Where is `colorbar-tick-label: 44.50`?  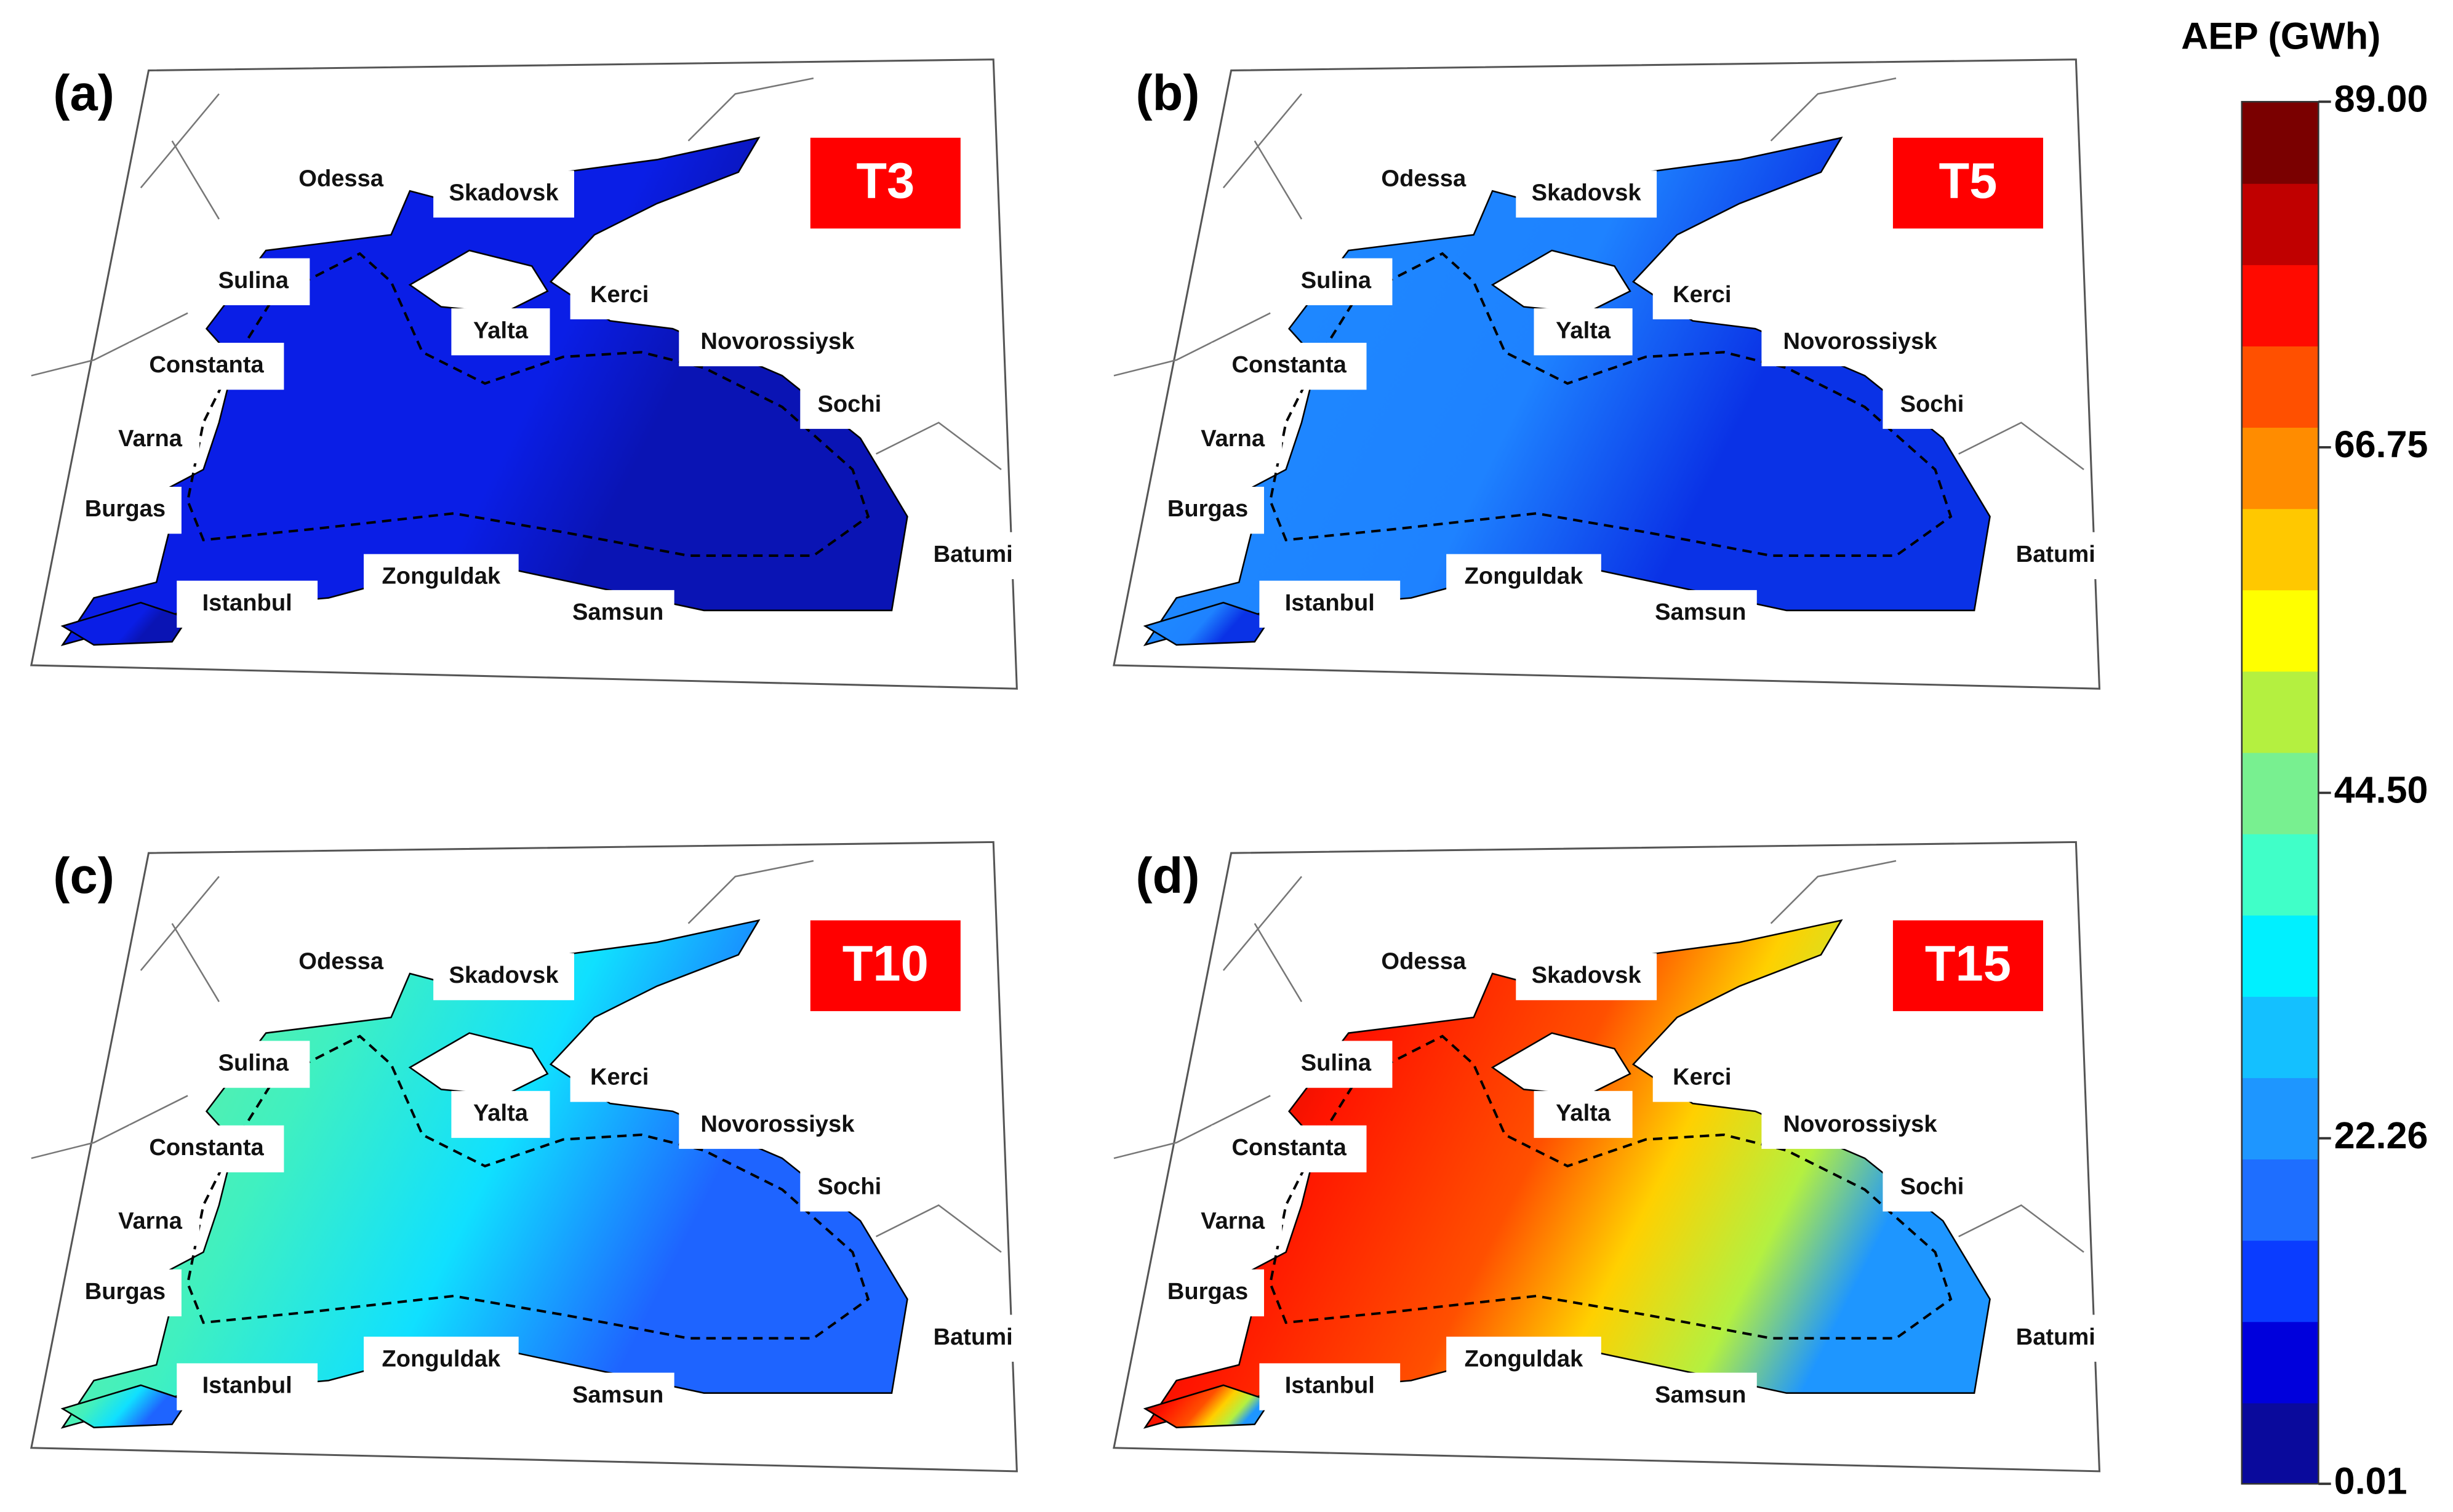
colorbar-tick-label: 44.50 is located at coordinates (2381, 790).